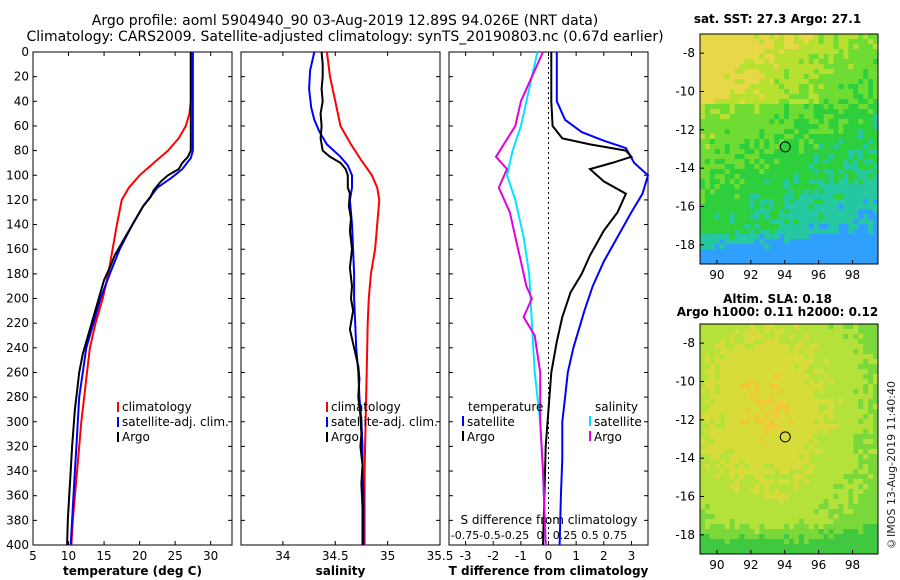 The height and width of the screenshot is (580, 900). Describe the element at coordinates (576, 556) in the screenshot. I see `x-tick-label: 1` at that location.